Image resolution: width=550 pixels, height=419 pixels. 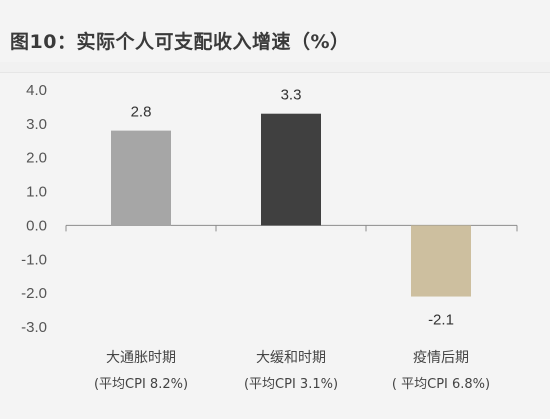 What do you see at coordinates (441, 384) in the screenshot?
I see `x-category-subtitle: ( 平均CPI 6.8%)` at bounding box center [441, 384].